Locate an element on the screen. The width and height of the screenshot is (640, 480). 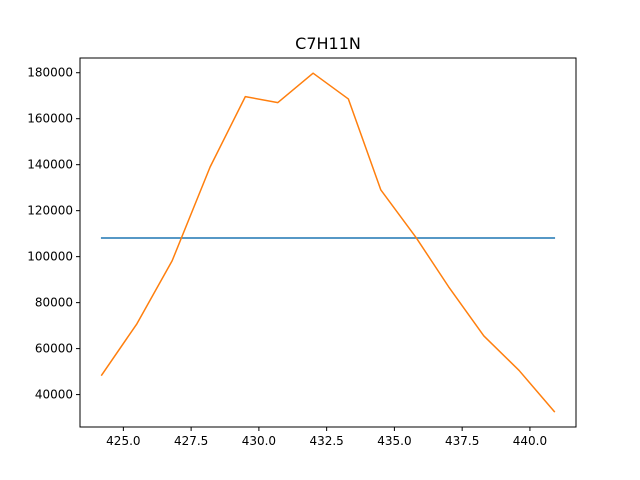
x-axis: 425.0 427.5 430.0 432.5 435.0 437.5 440.0 is located at coordinates (326, 437).